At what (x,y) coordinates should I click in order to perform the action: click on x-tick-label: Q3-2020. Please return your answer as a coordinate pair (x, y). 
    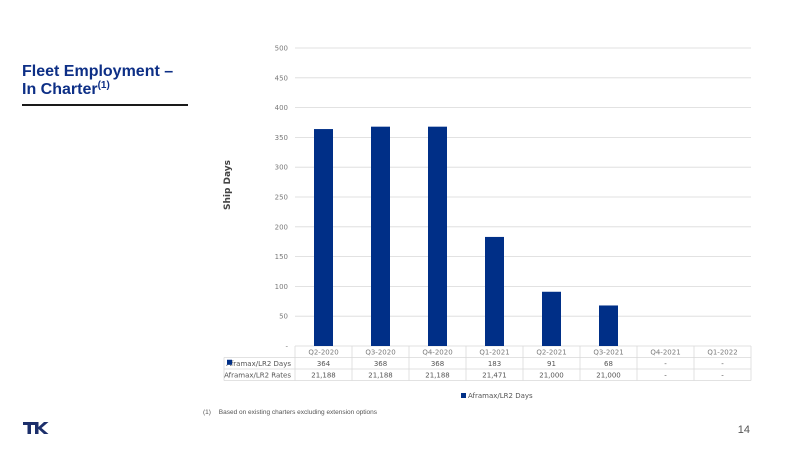
    Looking at the image, I should click on (380, 352).